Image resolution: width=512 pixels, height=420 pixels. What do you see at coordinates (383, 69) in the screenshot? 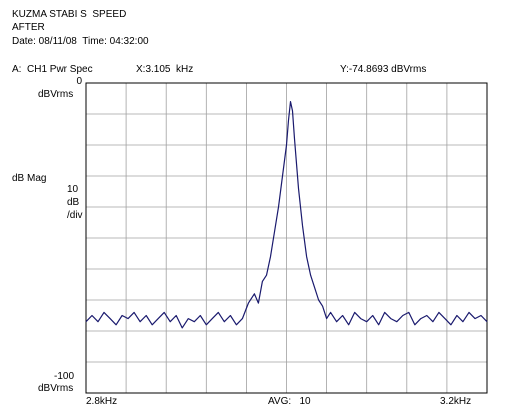
I see `y-marker-readout: Y:-74.8693 dBVrms` at bounding box center [383, 69].